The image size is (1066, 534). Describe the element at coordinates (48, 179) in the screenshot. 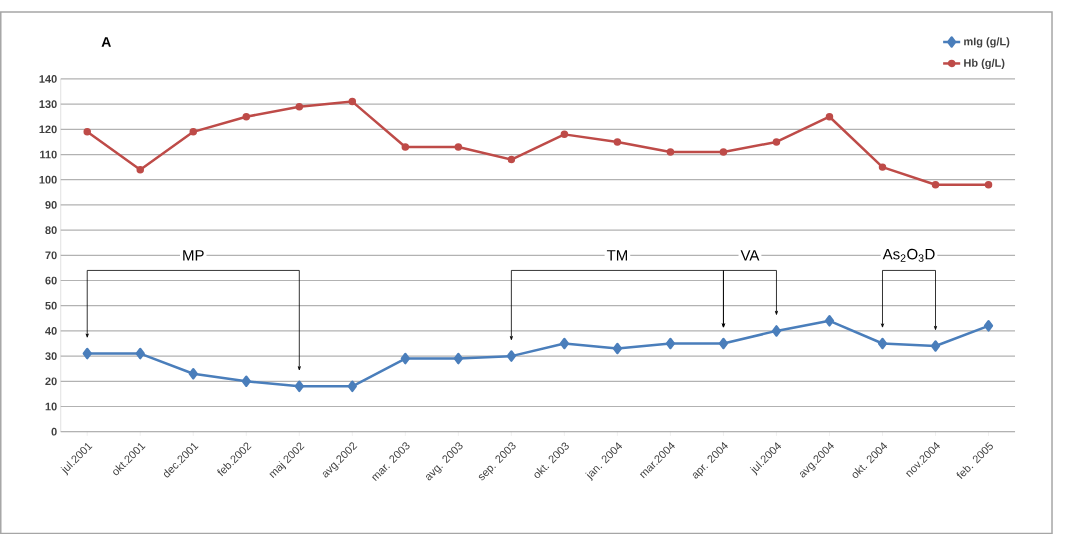

I see `y-tick-label: 100` at that location.